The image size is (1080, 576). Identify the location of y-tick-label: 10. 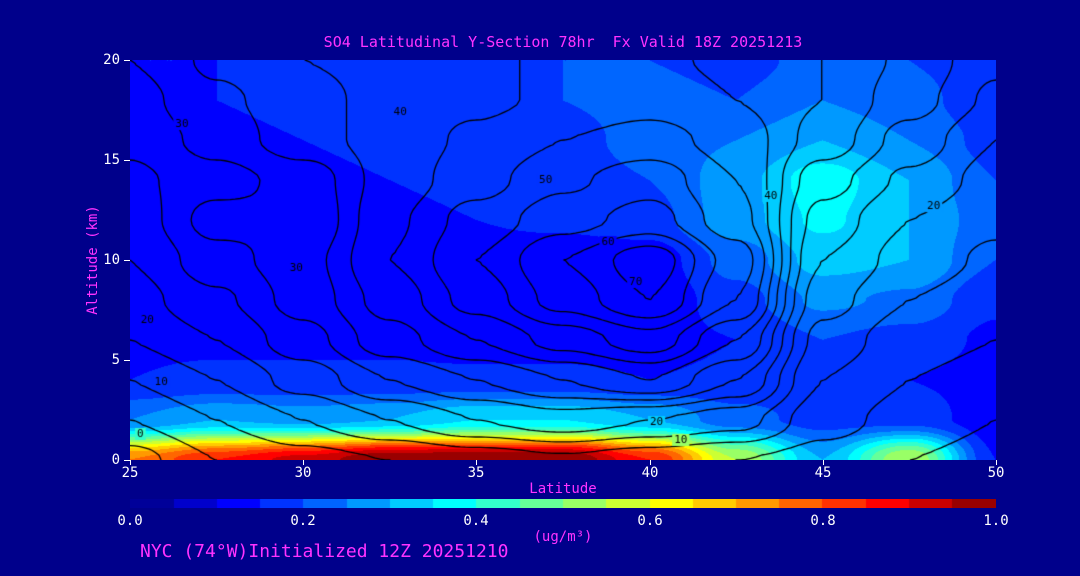
(111, 260).